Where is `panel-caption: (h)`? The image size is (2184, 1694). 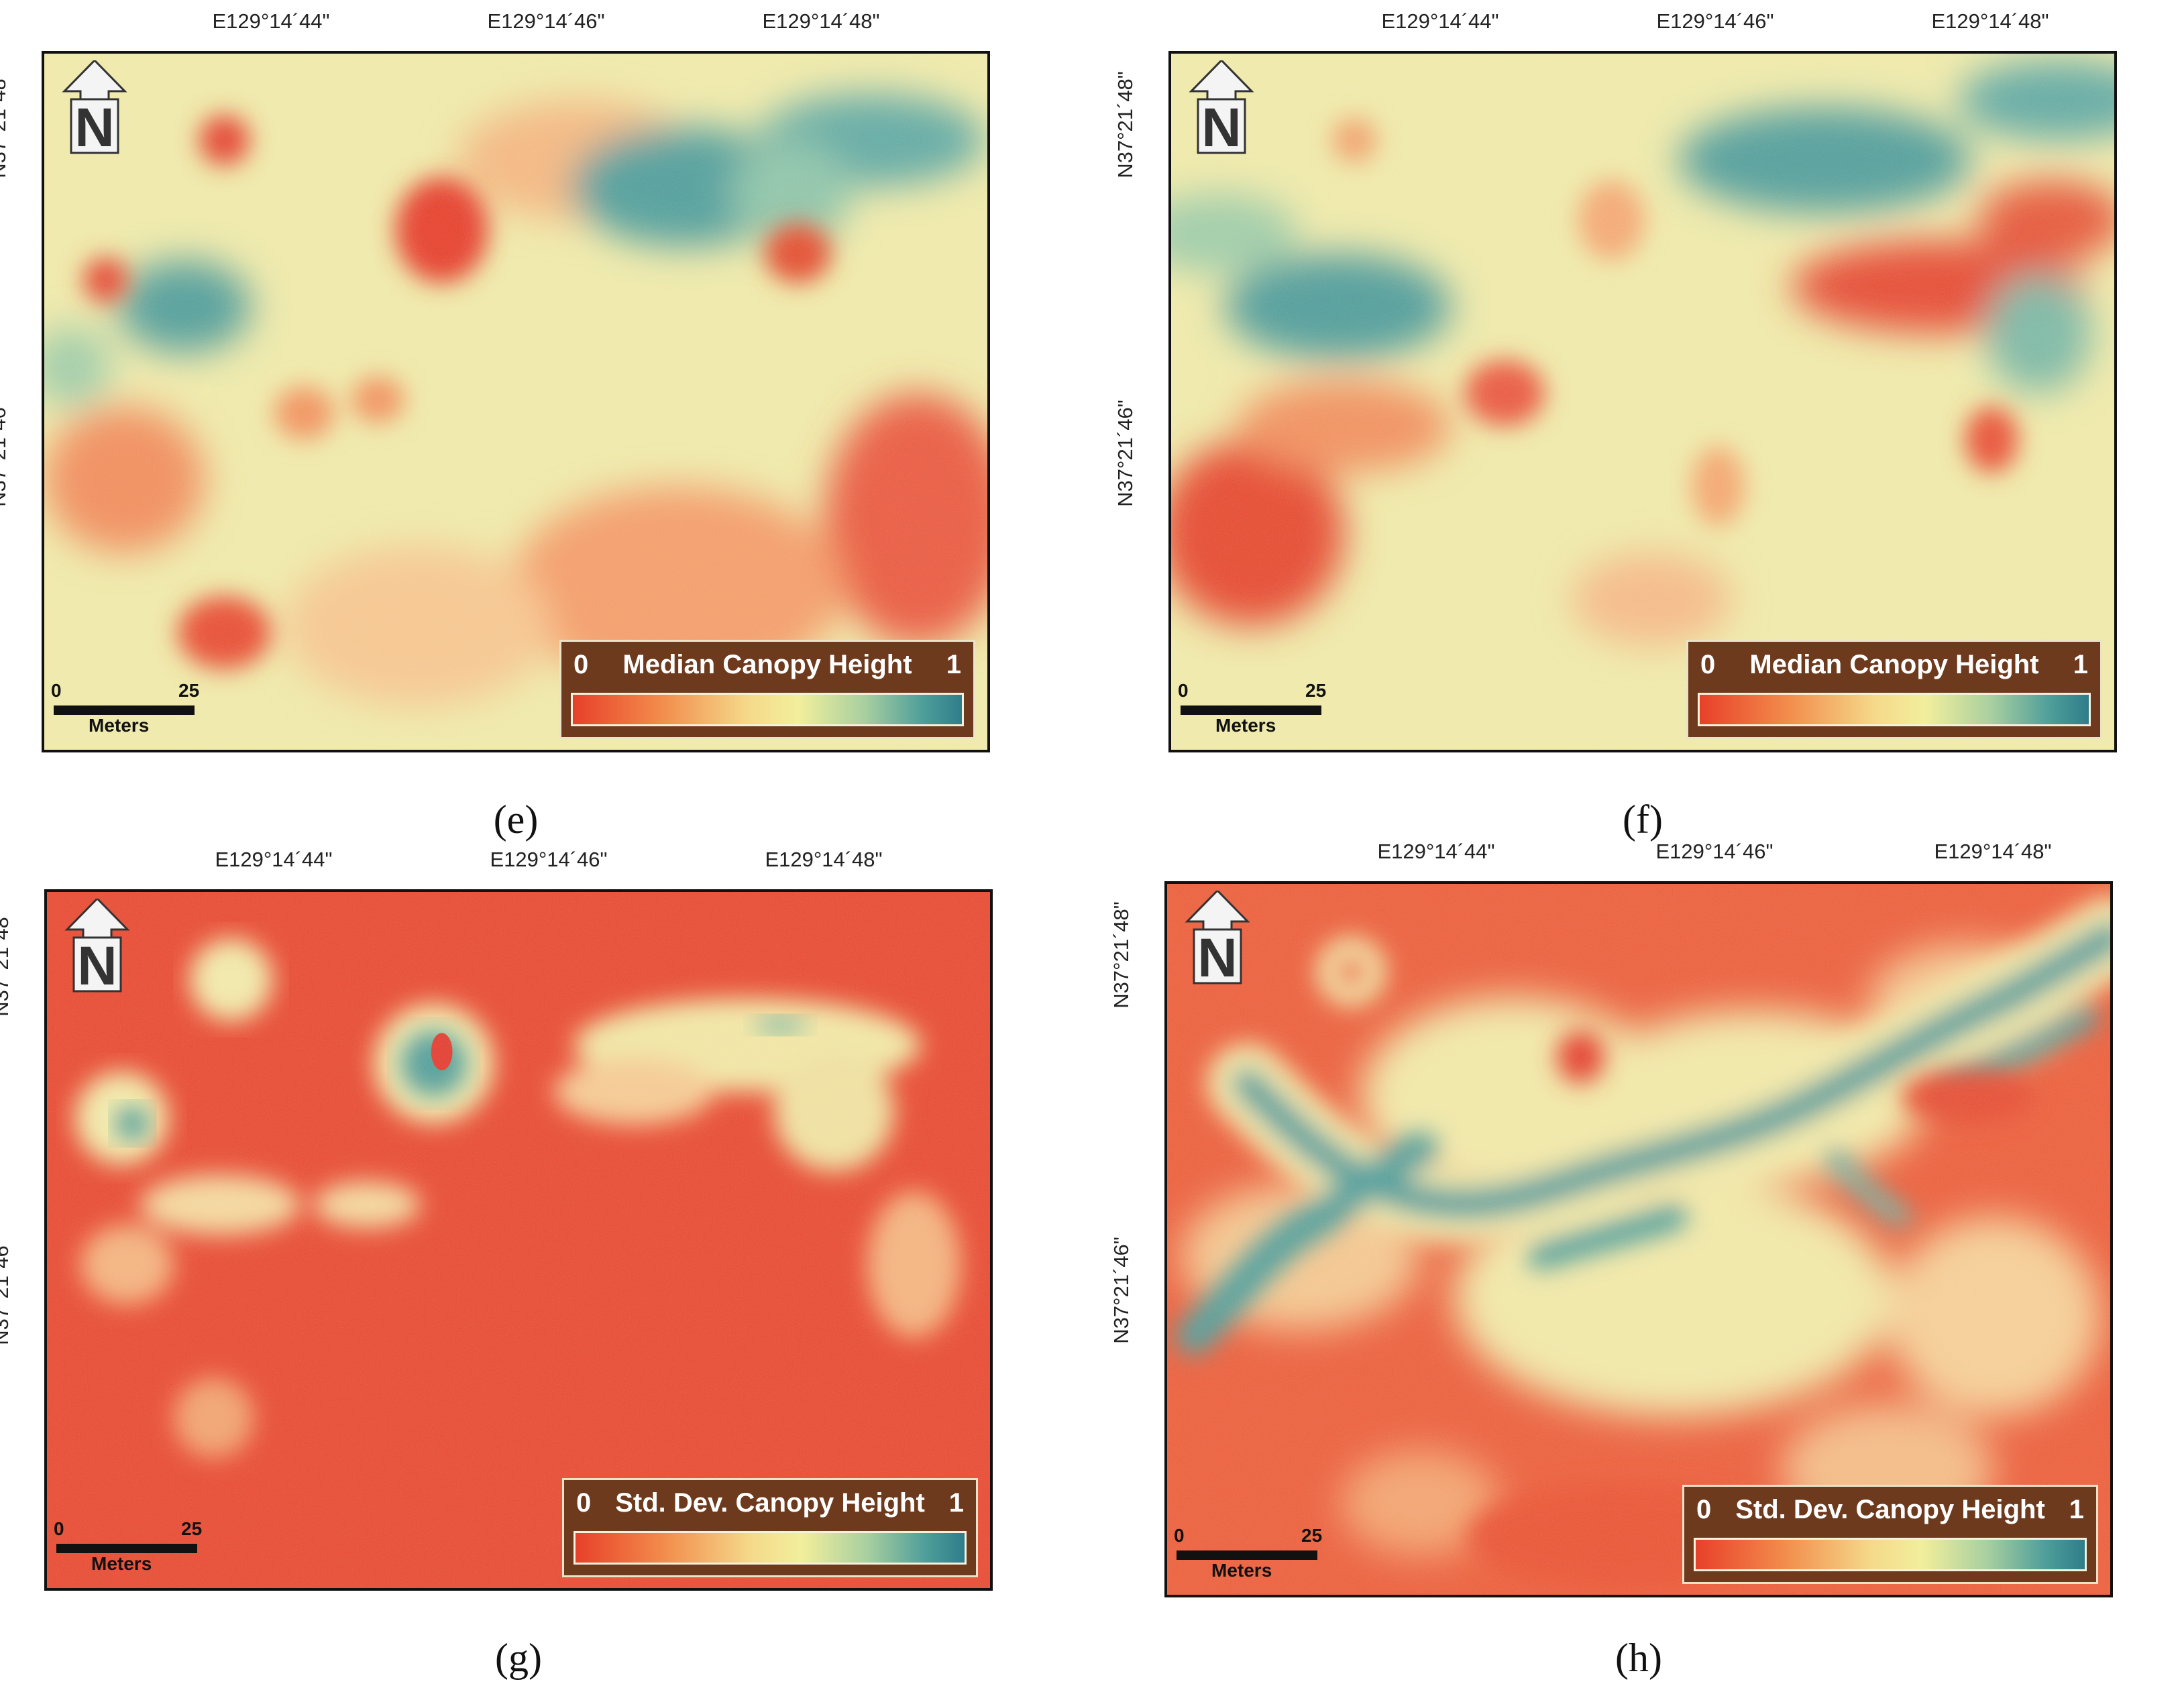 panel-caption: (h) is located at coordinates (1639, 1658).